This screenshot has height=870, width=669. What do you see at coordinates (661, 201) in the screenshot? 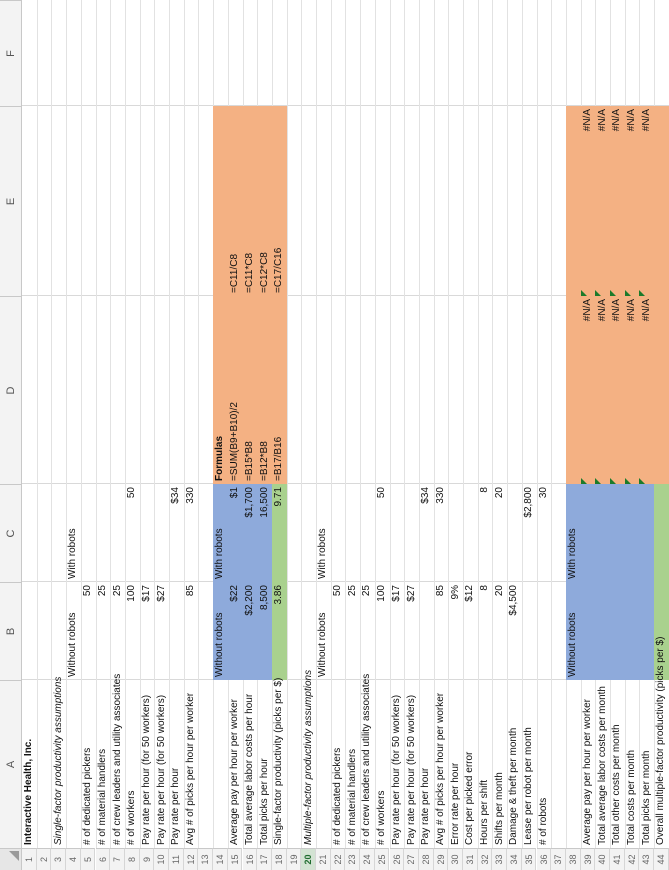
I see `results2-value-with` at bounding box center [661, 201].